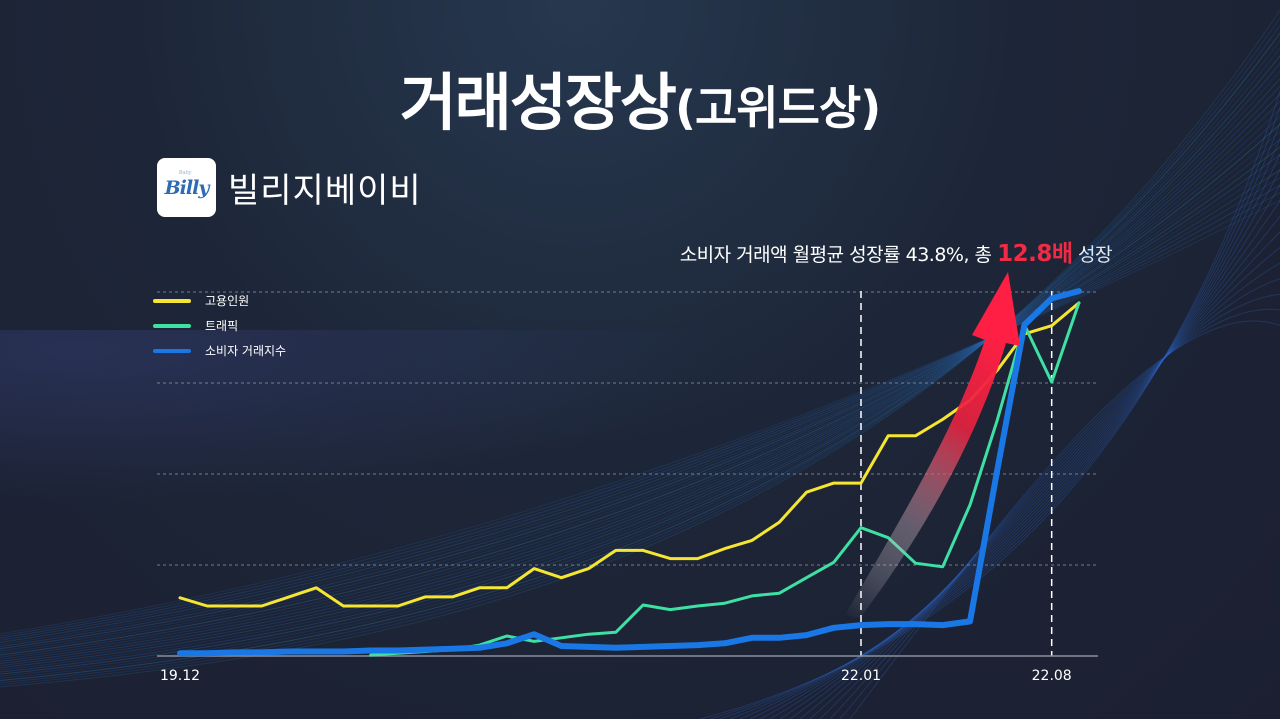  What do you see at coordinates (1052, 676) in the screenshot?
I see `x-tick-label: 22.08` at bounding box center [1052, 676].